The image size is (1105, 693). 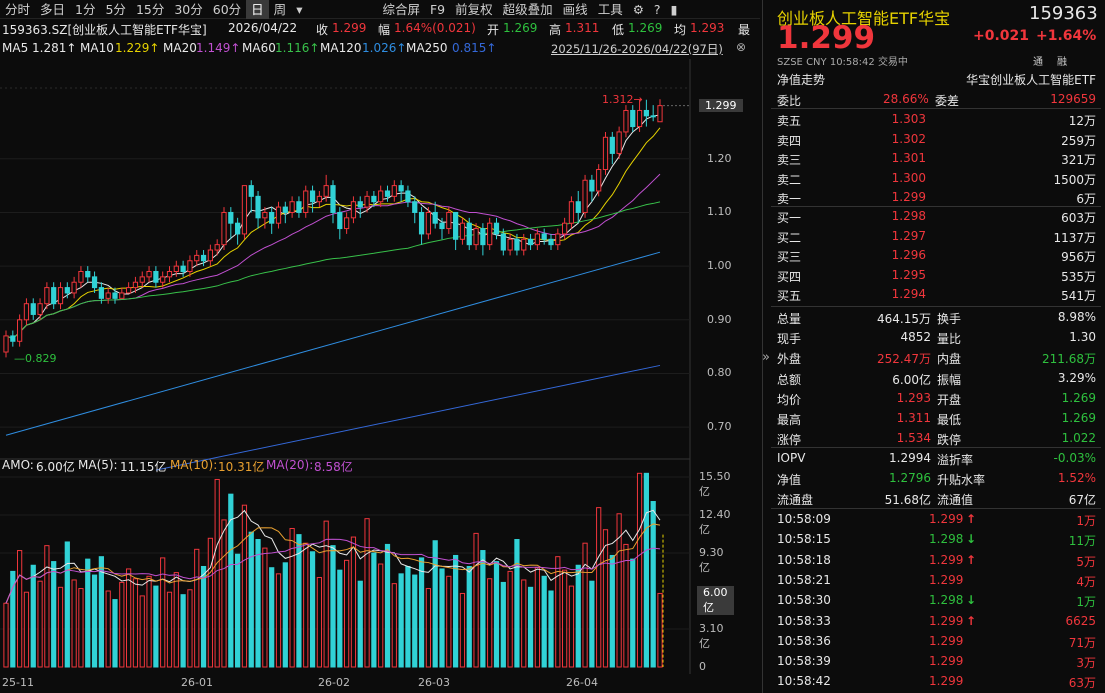 What do you see at coordinates (789, 296) in the screenshot?
I see `level-label: 买五` at bounding box center [789, 296].